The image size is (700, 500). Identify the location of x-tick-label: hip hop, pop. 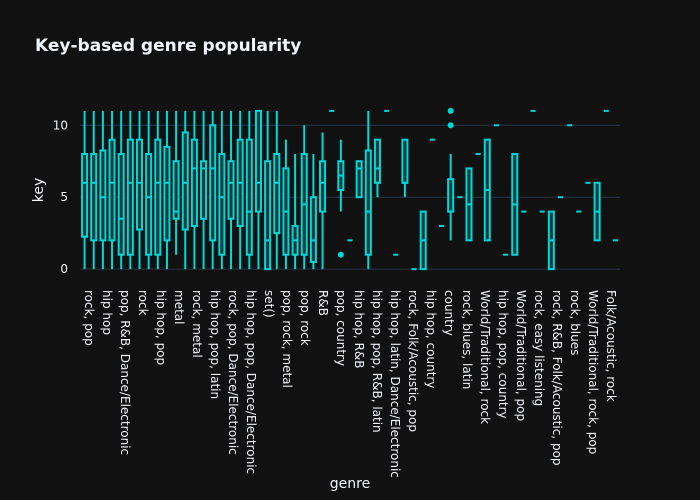
(161, 327).